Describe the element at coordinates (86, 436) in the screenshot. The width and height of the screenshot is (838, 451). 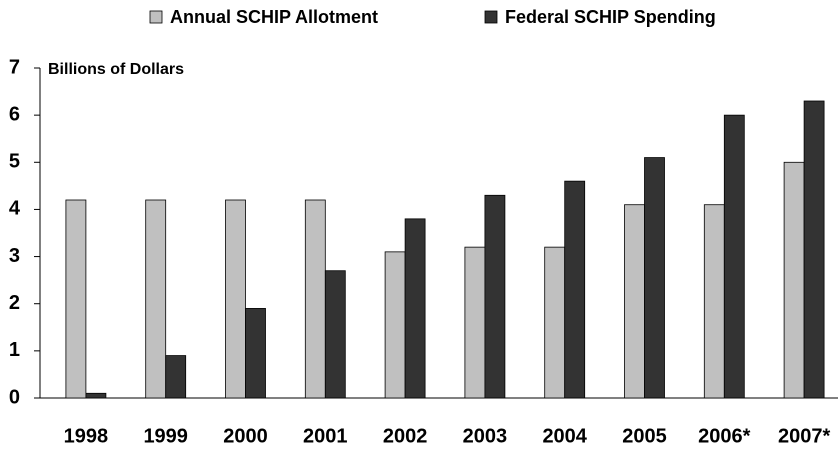
I see `x-tick-label: 1998` at that location.